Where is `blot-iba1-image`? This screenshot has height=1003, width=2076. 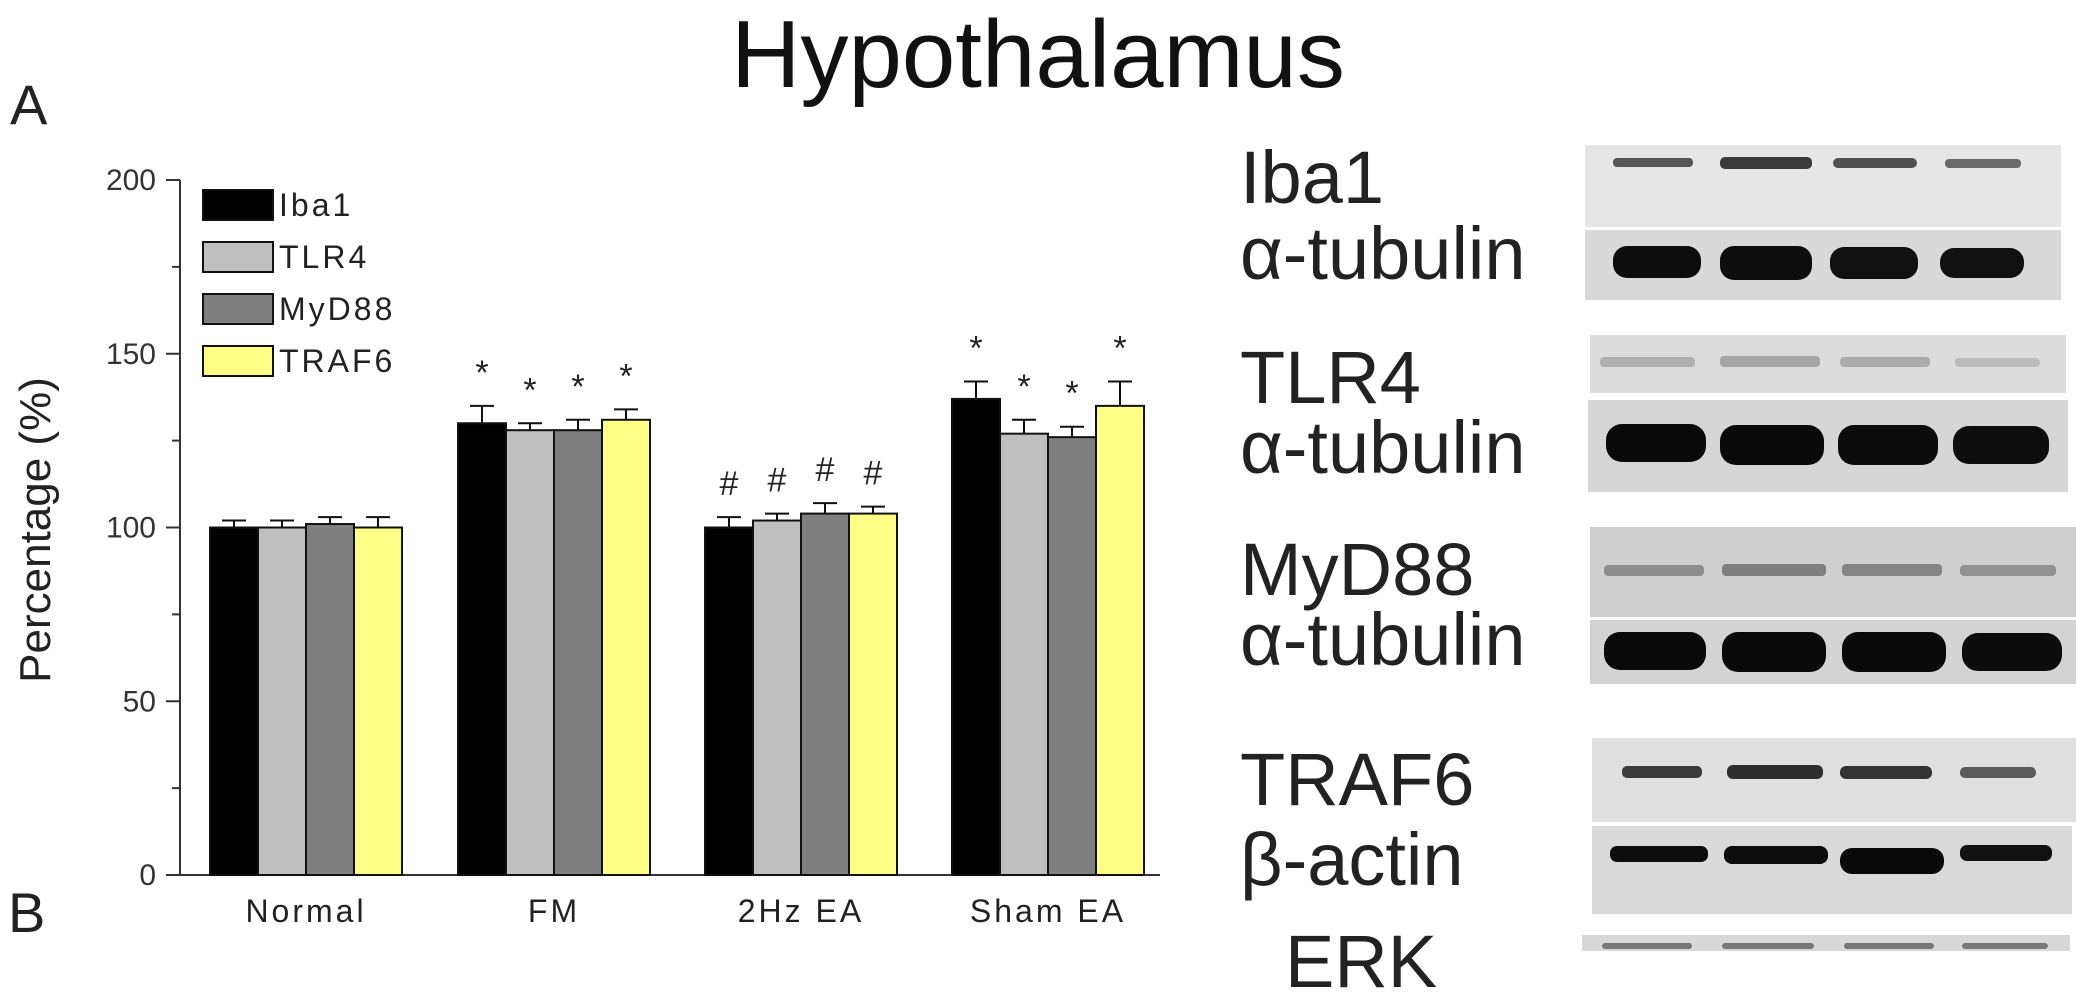 blot-iba1-image is located at coordinates (1823, 186).